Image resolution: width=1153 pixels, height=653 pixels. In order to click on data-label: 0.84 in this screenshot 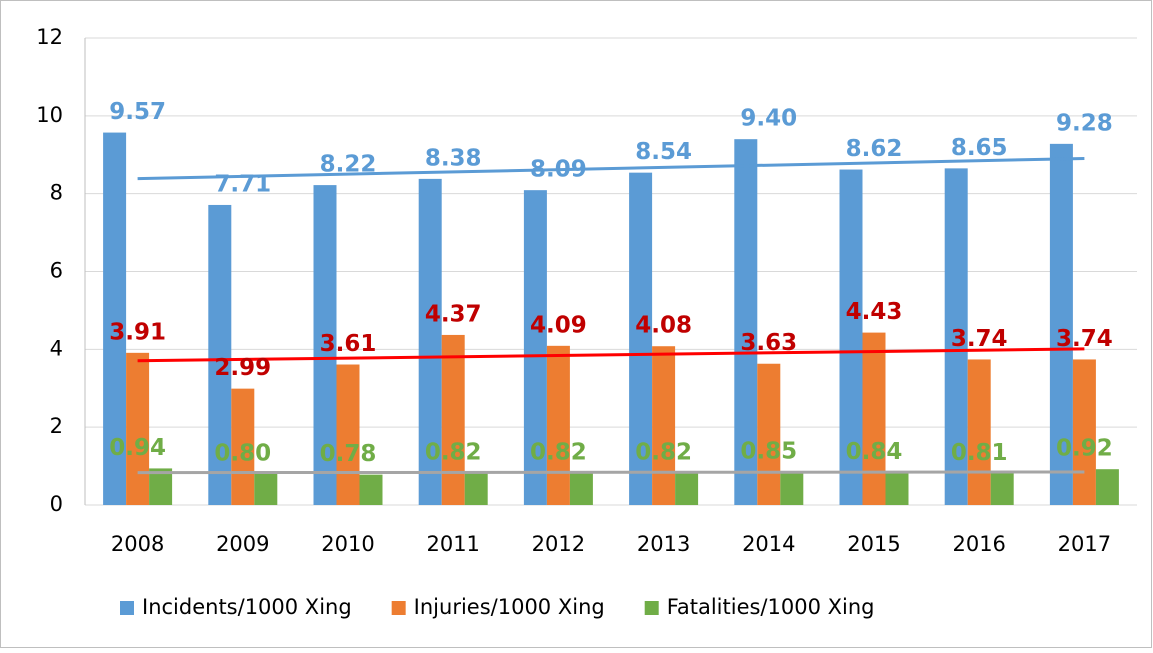, I will do `click(874, 452)`.